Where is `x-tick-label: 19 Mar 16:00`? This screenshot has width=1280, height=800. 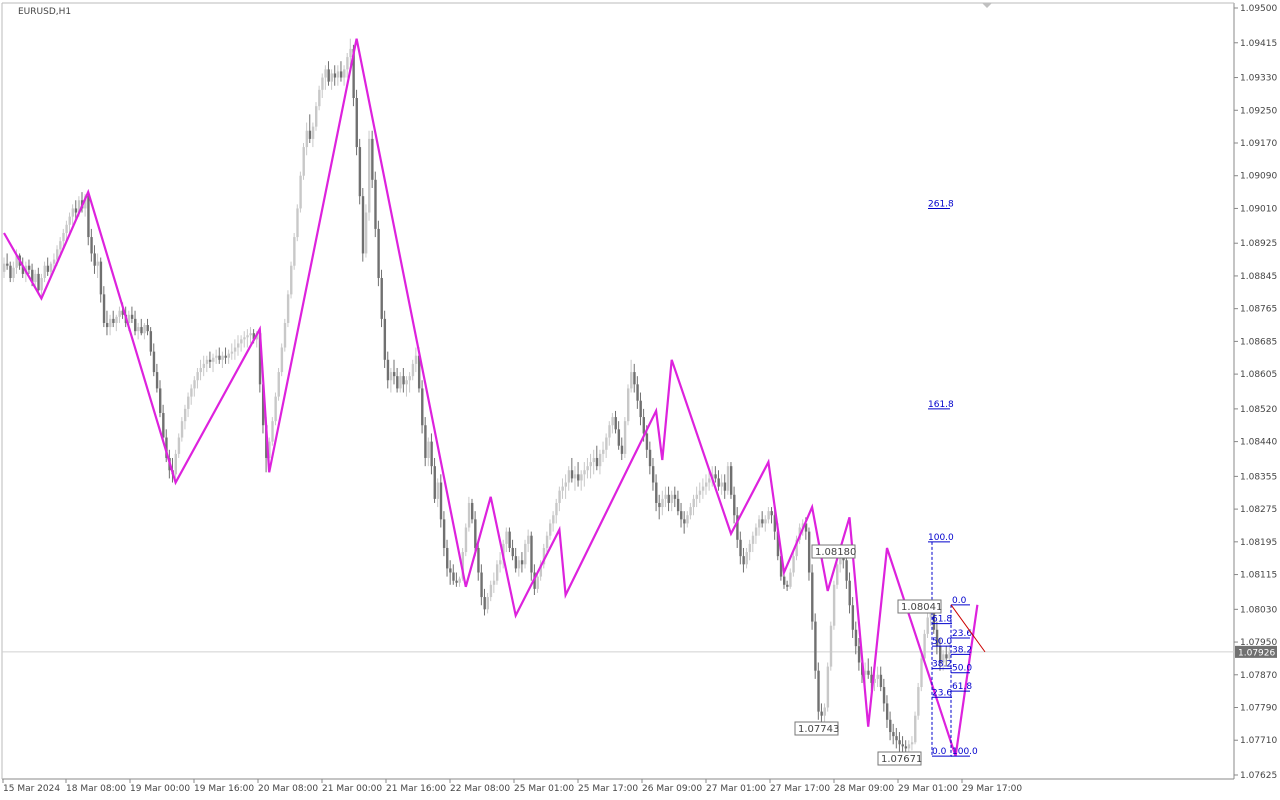
x-tick-label: 19 Mar 16:00 is located at coordinates (224, 789).